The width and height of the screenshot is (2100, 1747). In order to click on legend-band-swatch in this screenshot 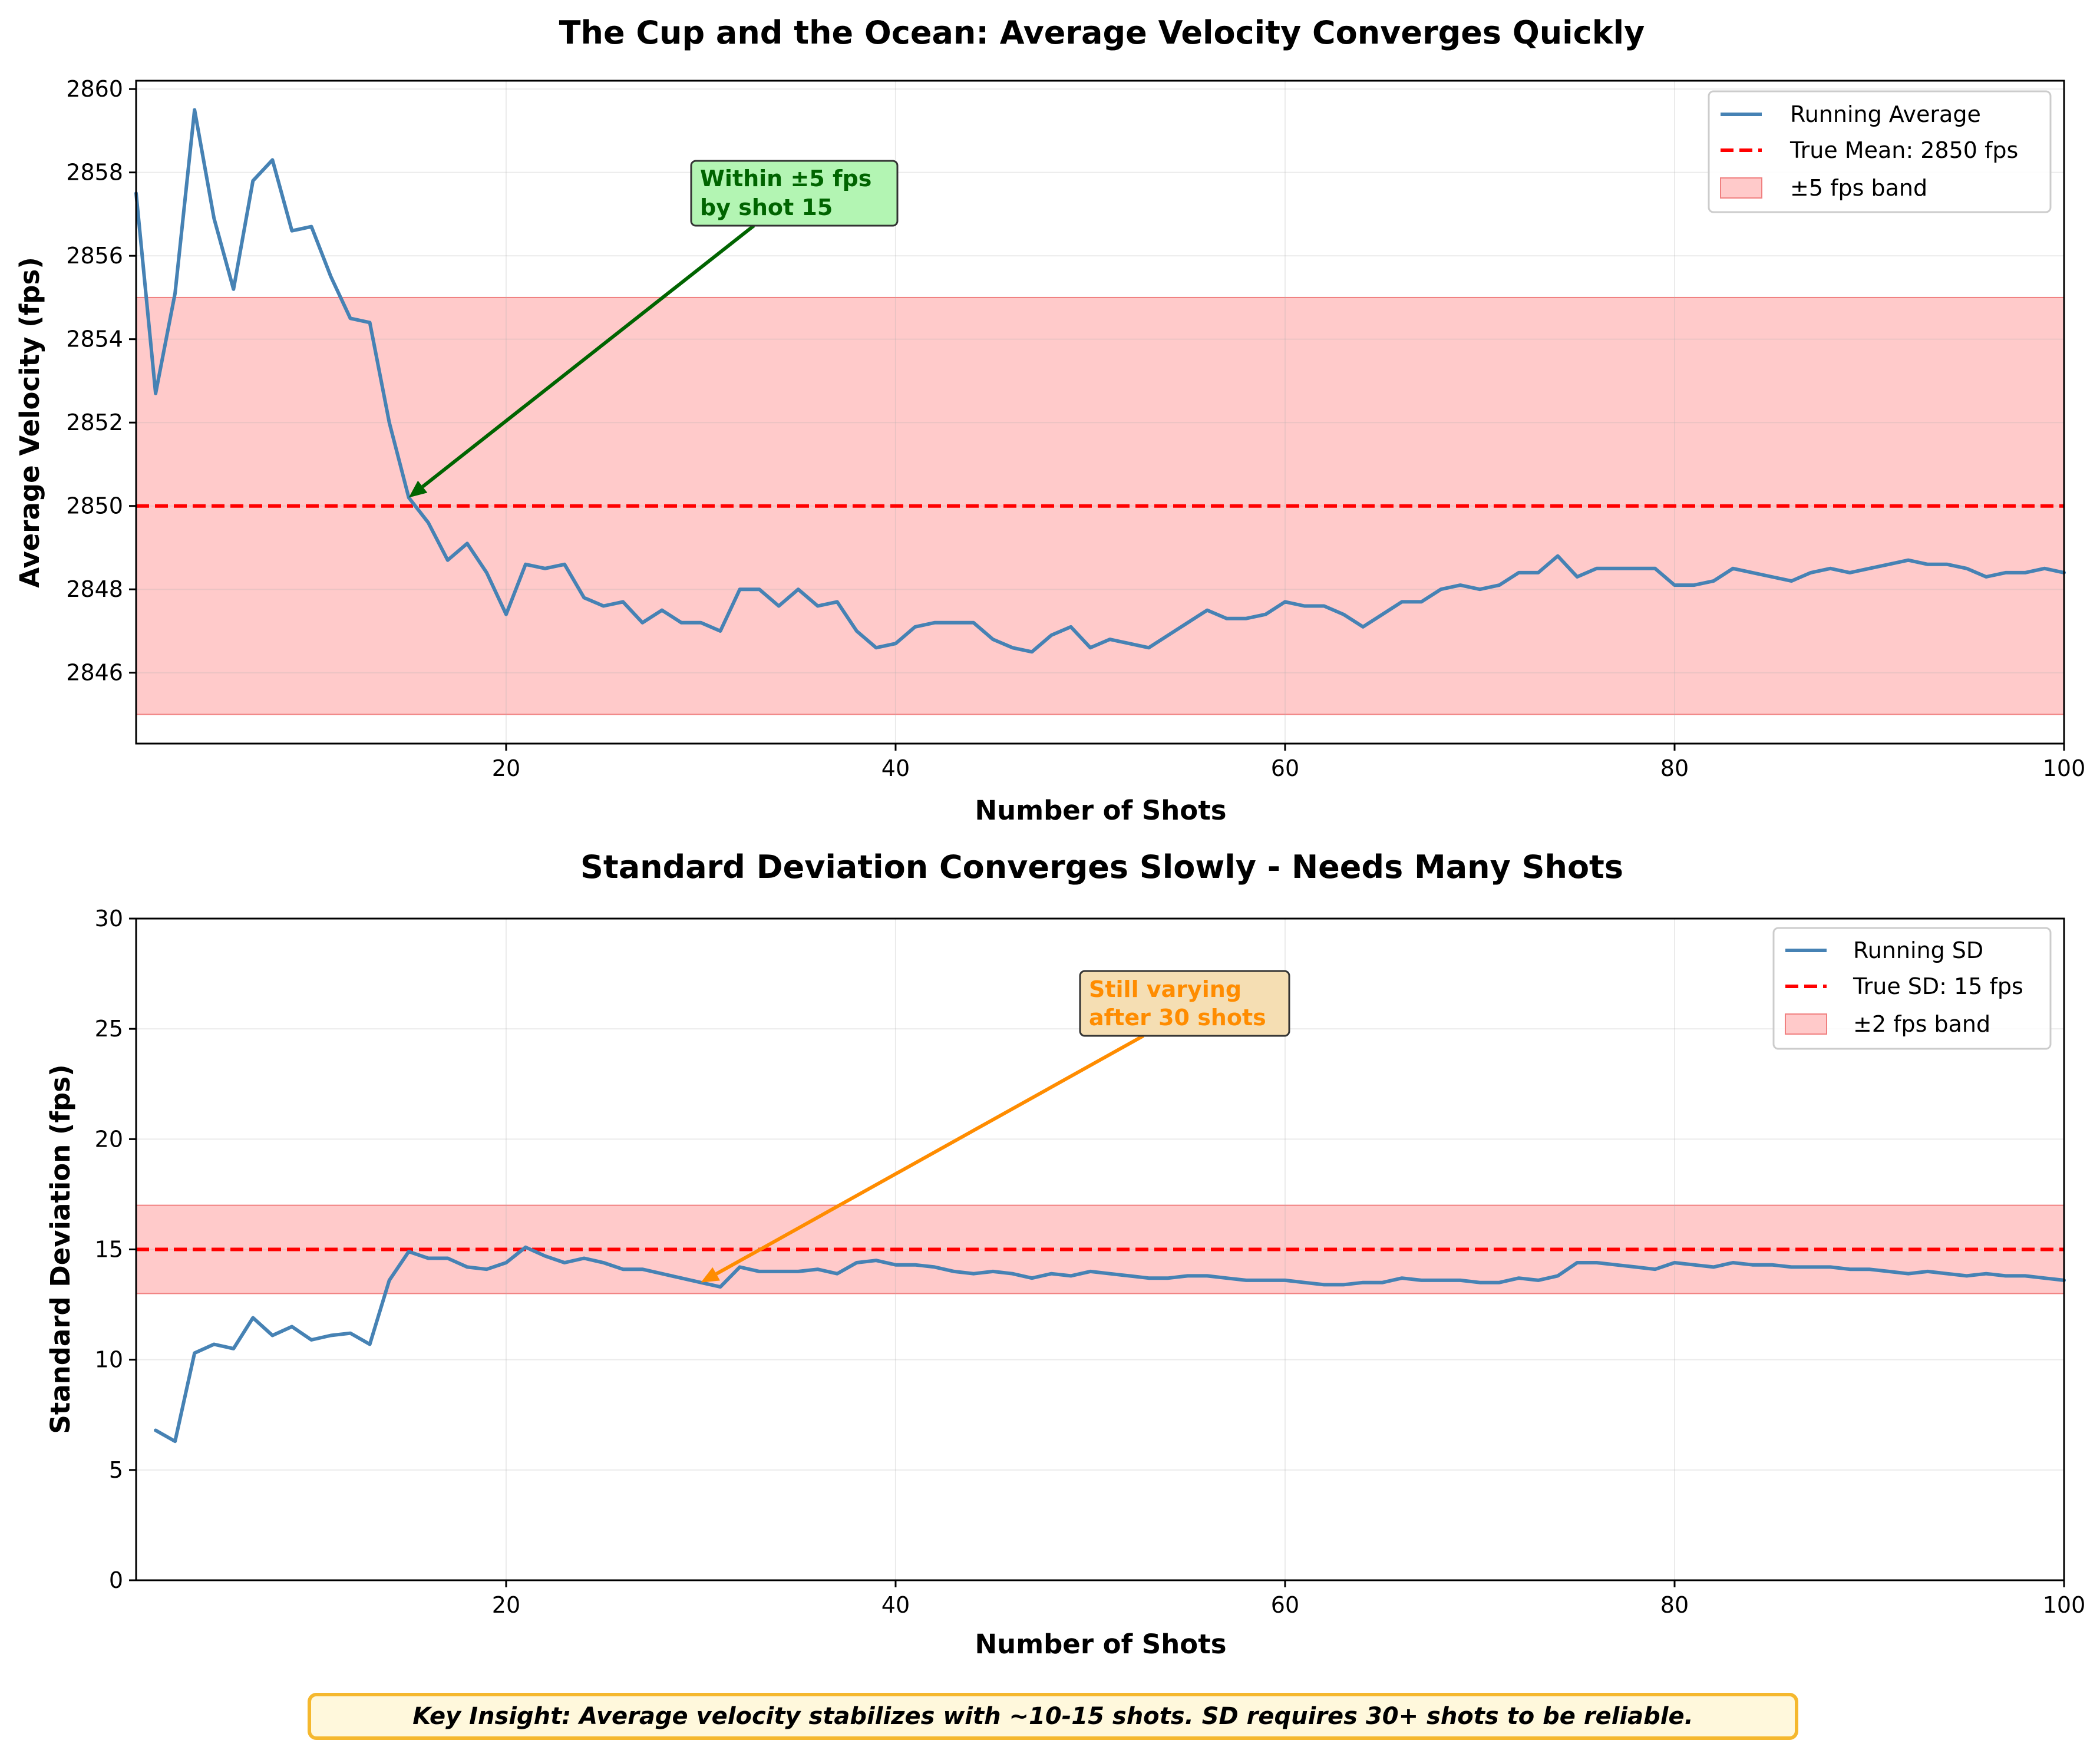, I will do `click(1741, 188)`.